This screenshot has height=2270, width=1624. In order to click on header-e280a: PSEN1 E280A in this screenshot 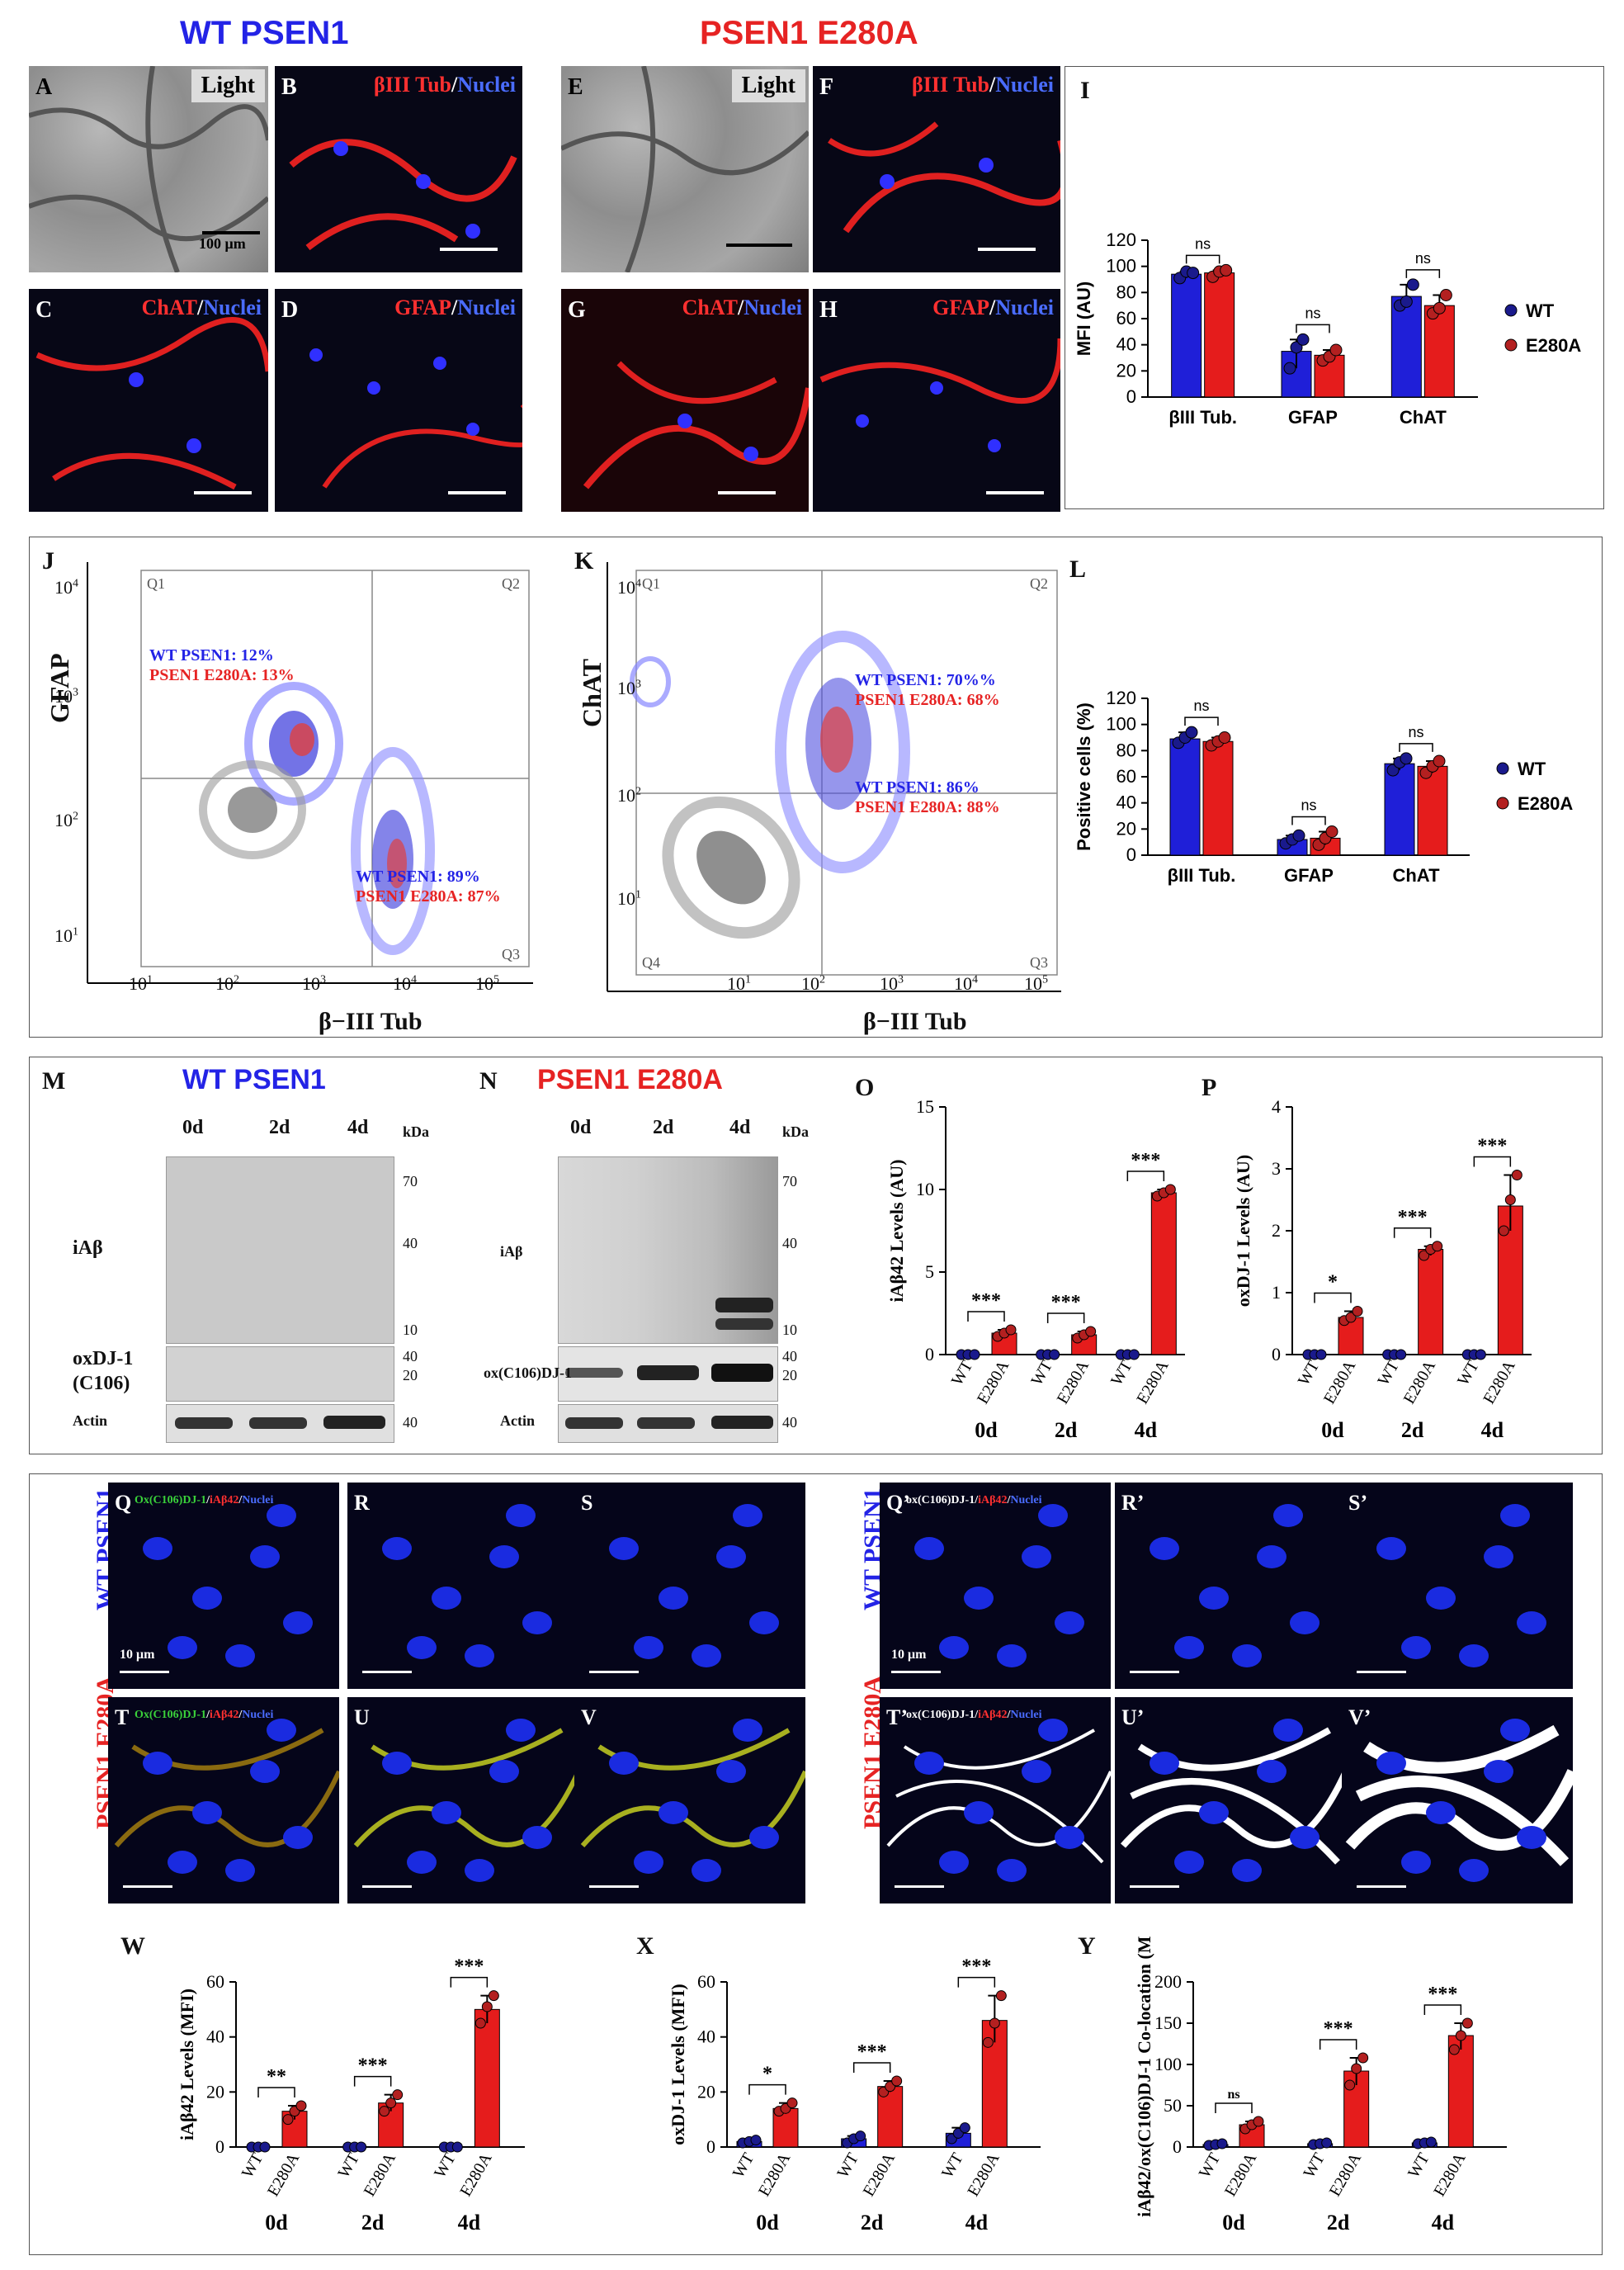, I will do `click(809, 33)`.